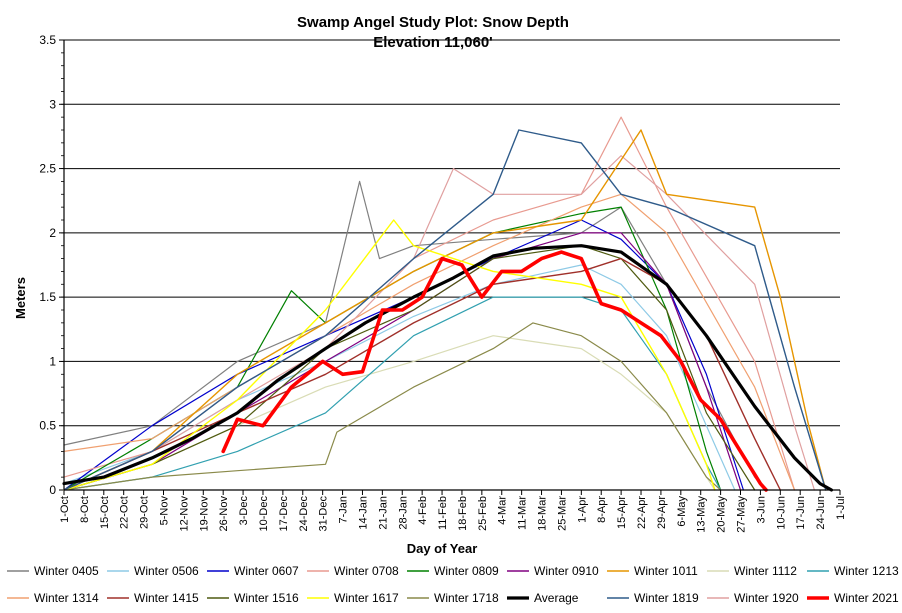  Describe the element at coordinates (344, 510) in the screenshot. I see `x-tick-label: 7-Jan` at that location.